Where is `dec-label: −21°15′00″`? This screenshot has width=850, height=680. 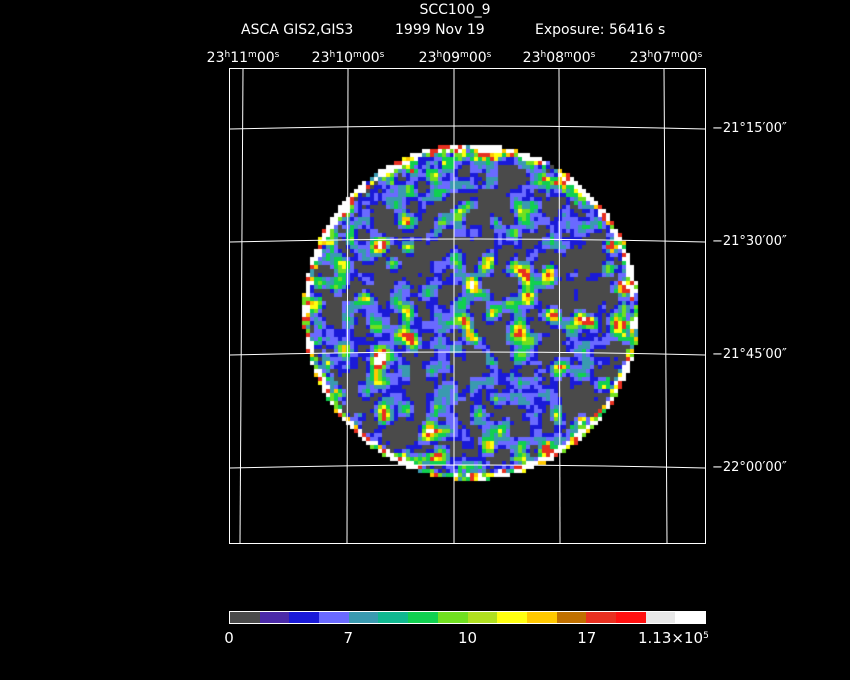
dec-label: −21°15′00″ is located at coordinates (749, 128).